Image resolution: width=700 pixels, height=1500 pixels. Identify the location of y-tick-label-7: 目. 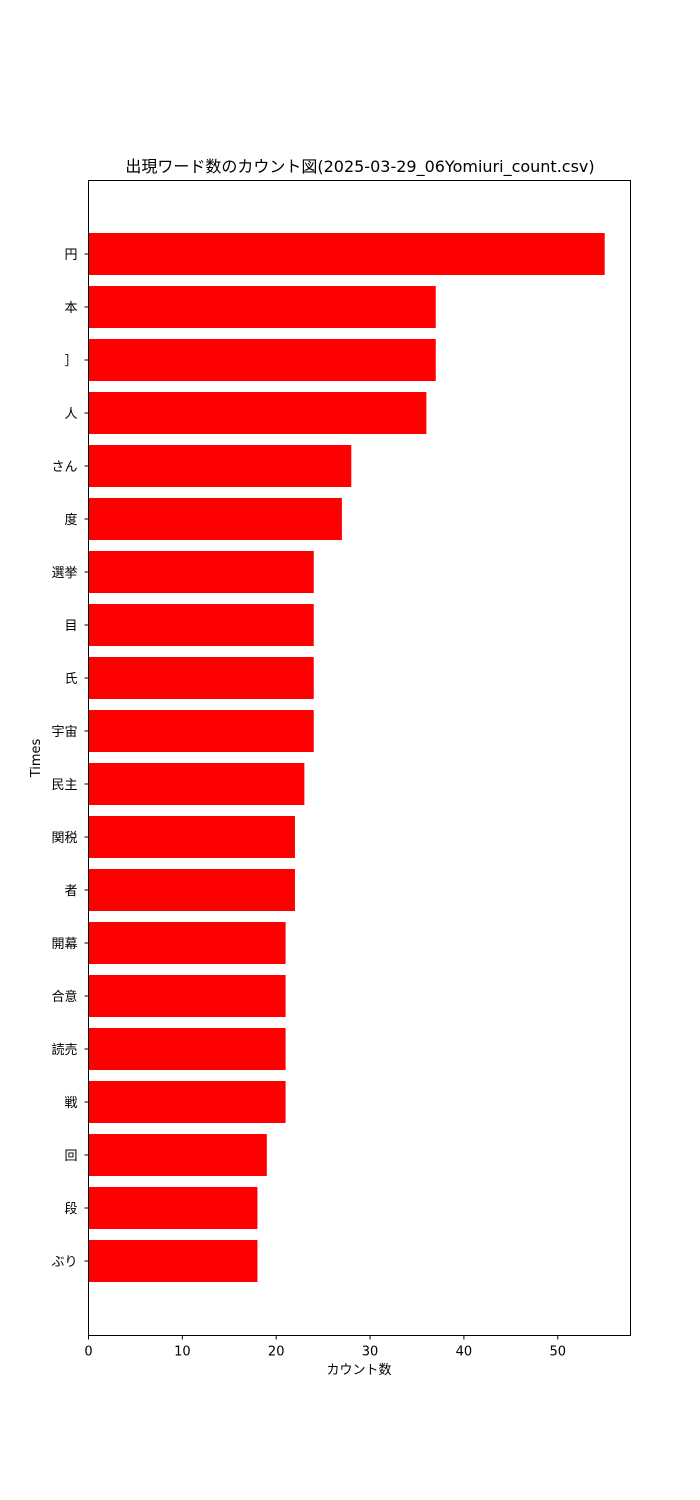
(70, 626).